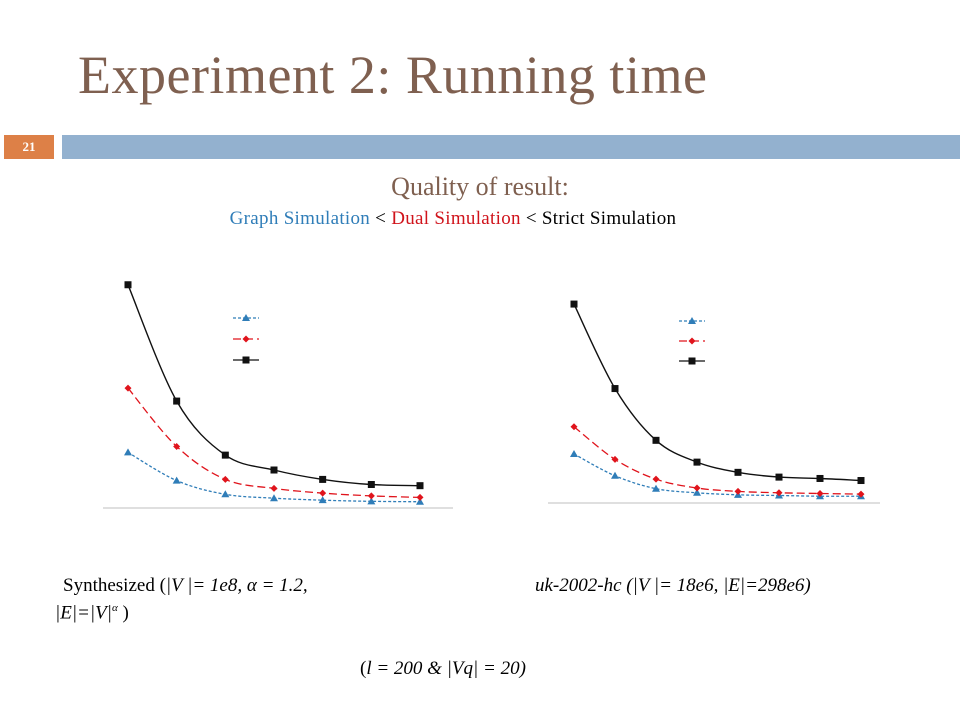  I want to click on comparison-graph: Graph Simulation, so click(300, 218).